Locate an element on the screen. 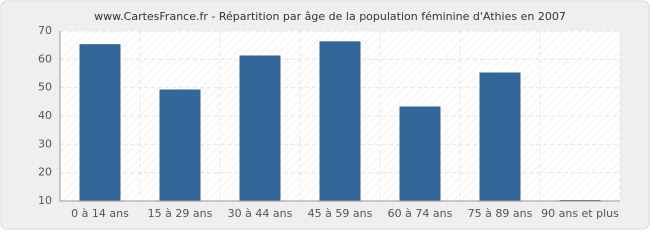  y-tick-label: 40 is located at coordinates (45, 115).